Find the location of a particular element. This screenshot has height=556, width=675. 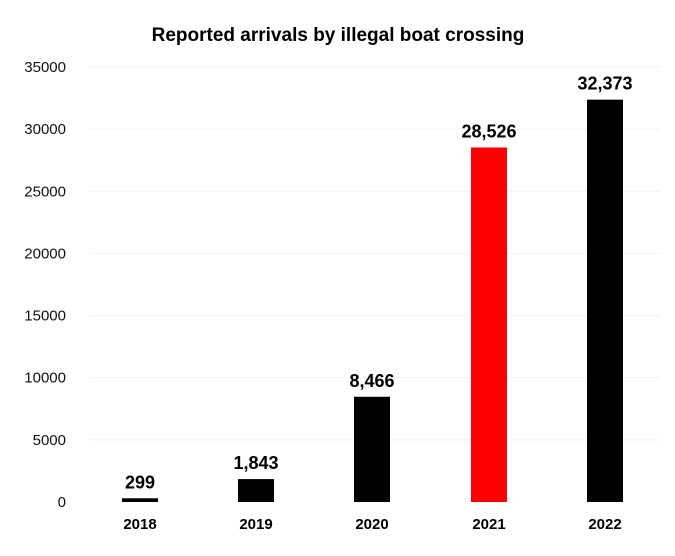

data-label-2022: 32,373 is located at coordinates (604, 84).